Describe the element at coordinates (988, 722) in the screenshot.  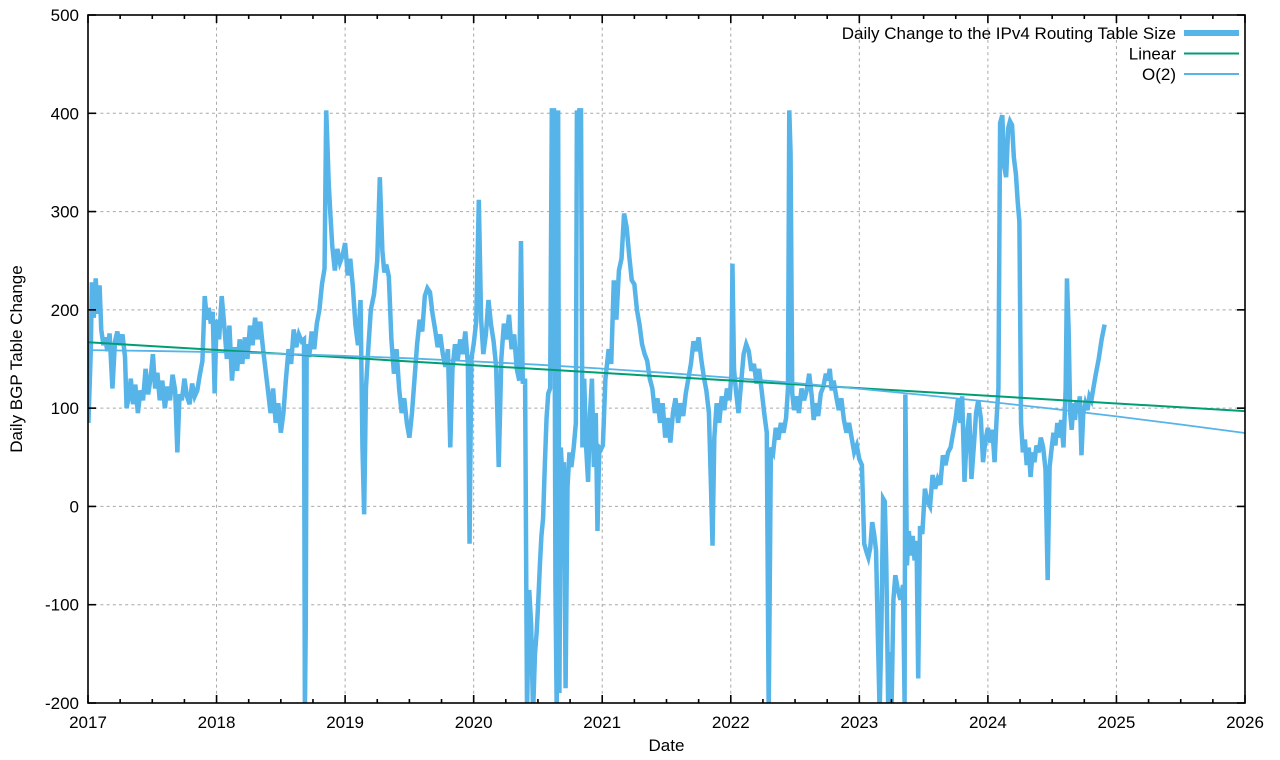
I see `x-tick-label: 2024` at that location.